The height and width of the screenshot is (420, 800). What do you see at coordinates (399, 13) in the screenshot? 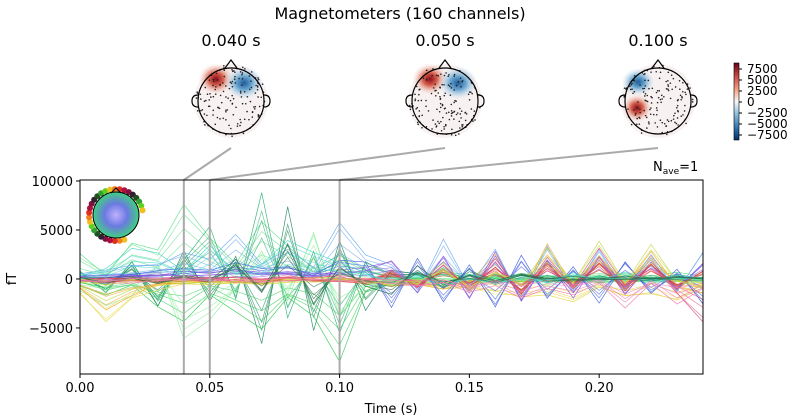
I see `figure-title: Magnetometers (160 channels)` at bounding box center [399, 13].